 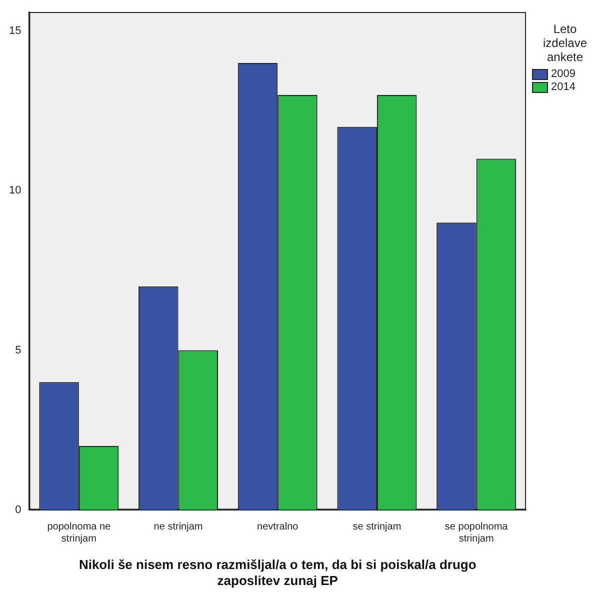 I want to click on legend-title: Leto izdelave ankete, so click(x=565, y=43).